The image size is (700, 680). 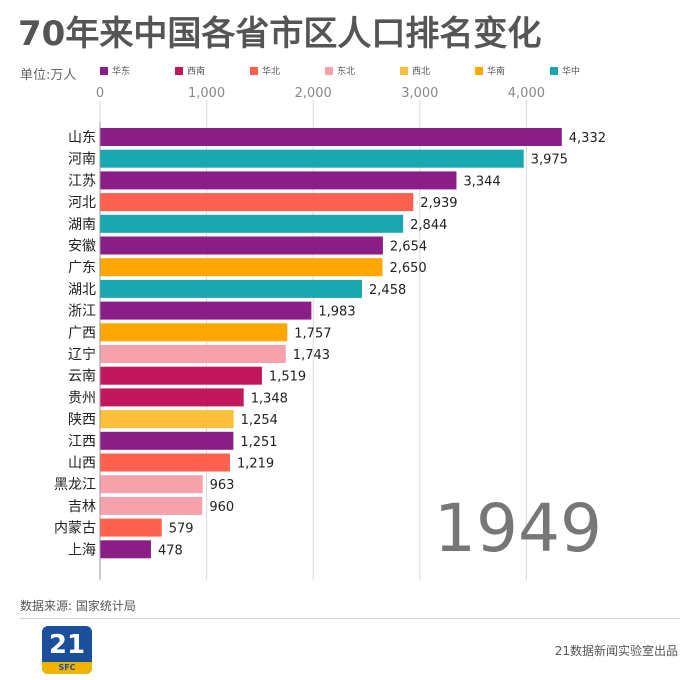 What do you see at coordinates (82, 354) in the screenshot?
I see `category-label: 辽宁` at bounding box center [82, 354].